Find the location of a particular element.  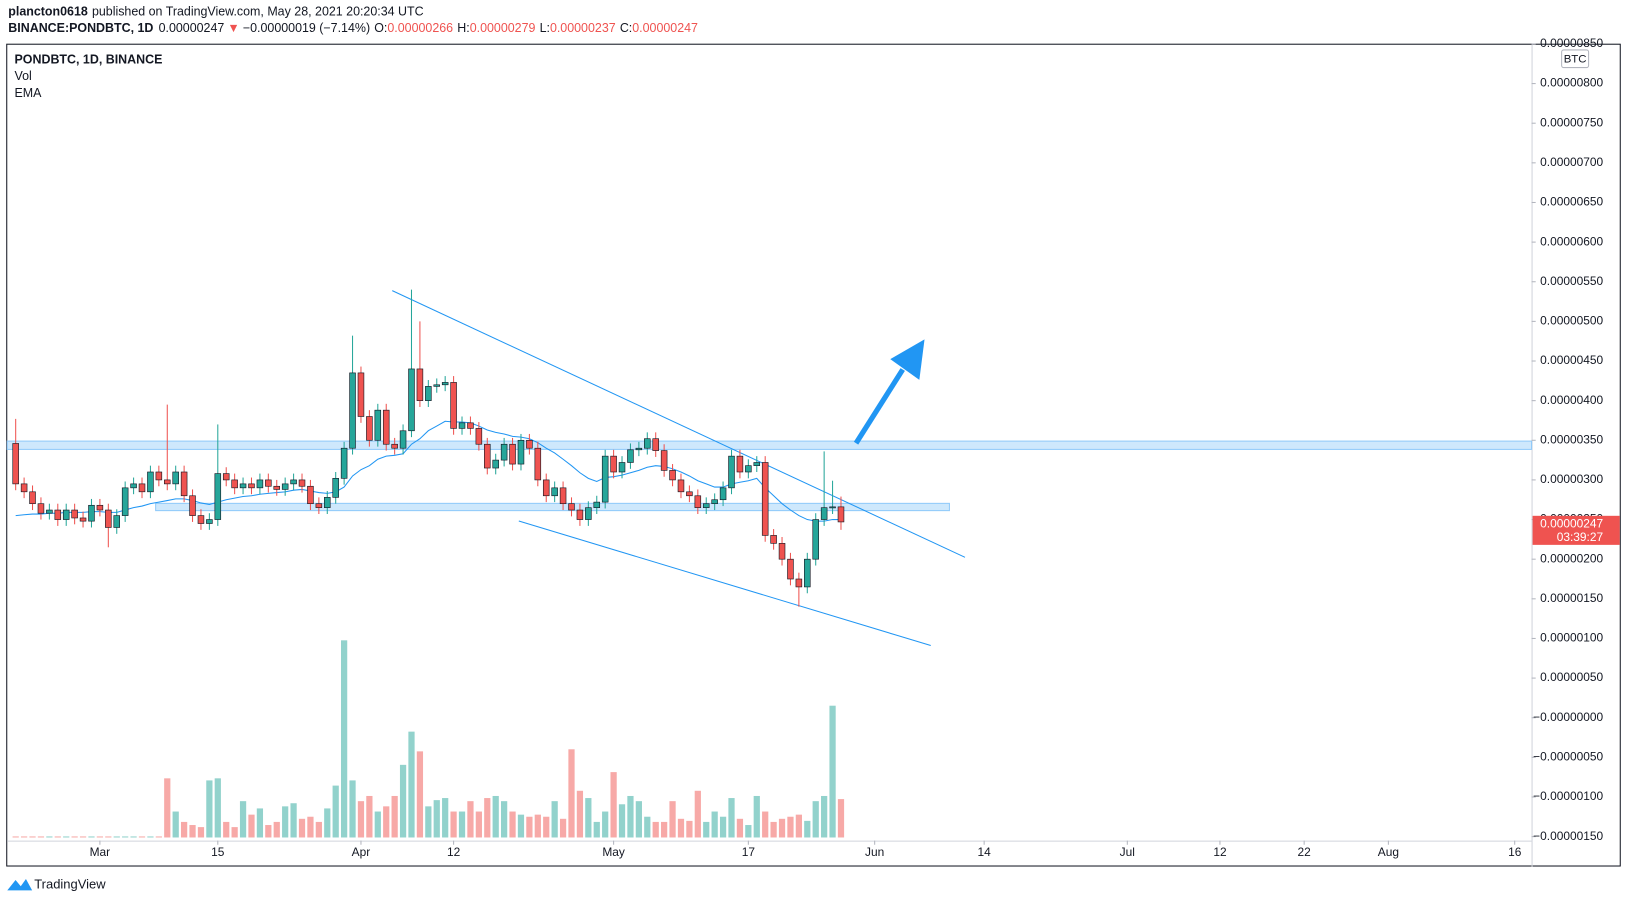

author: plancton0618 is located at coordinates (48, 12).